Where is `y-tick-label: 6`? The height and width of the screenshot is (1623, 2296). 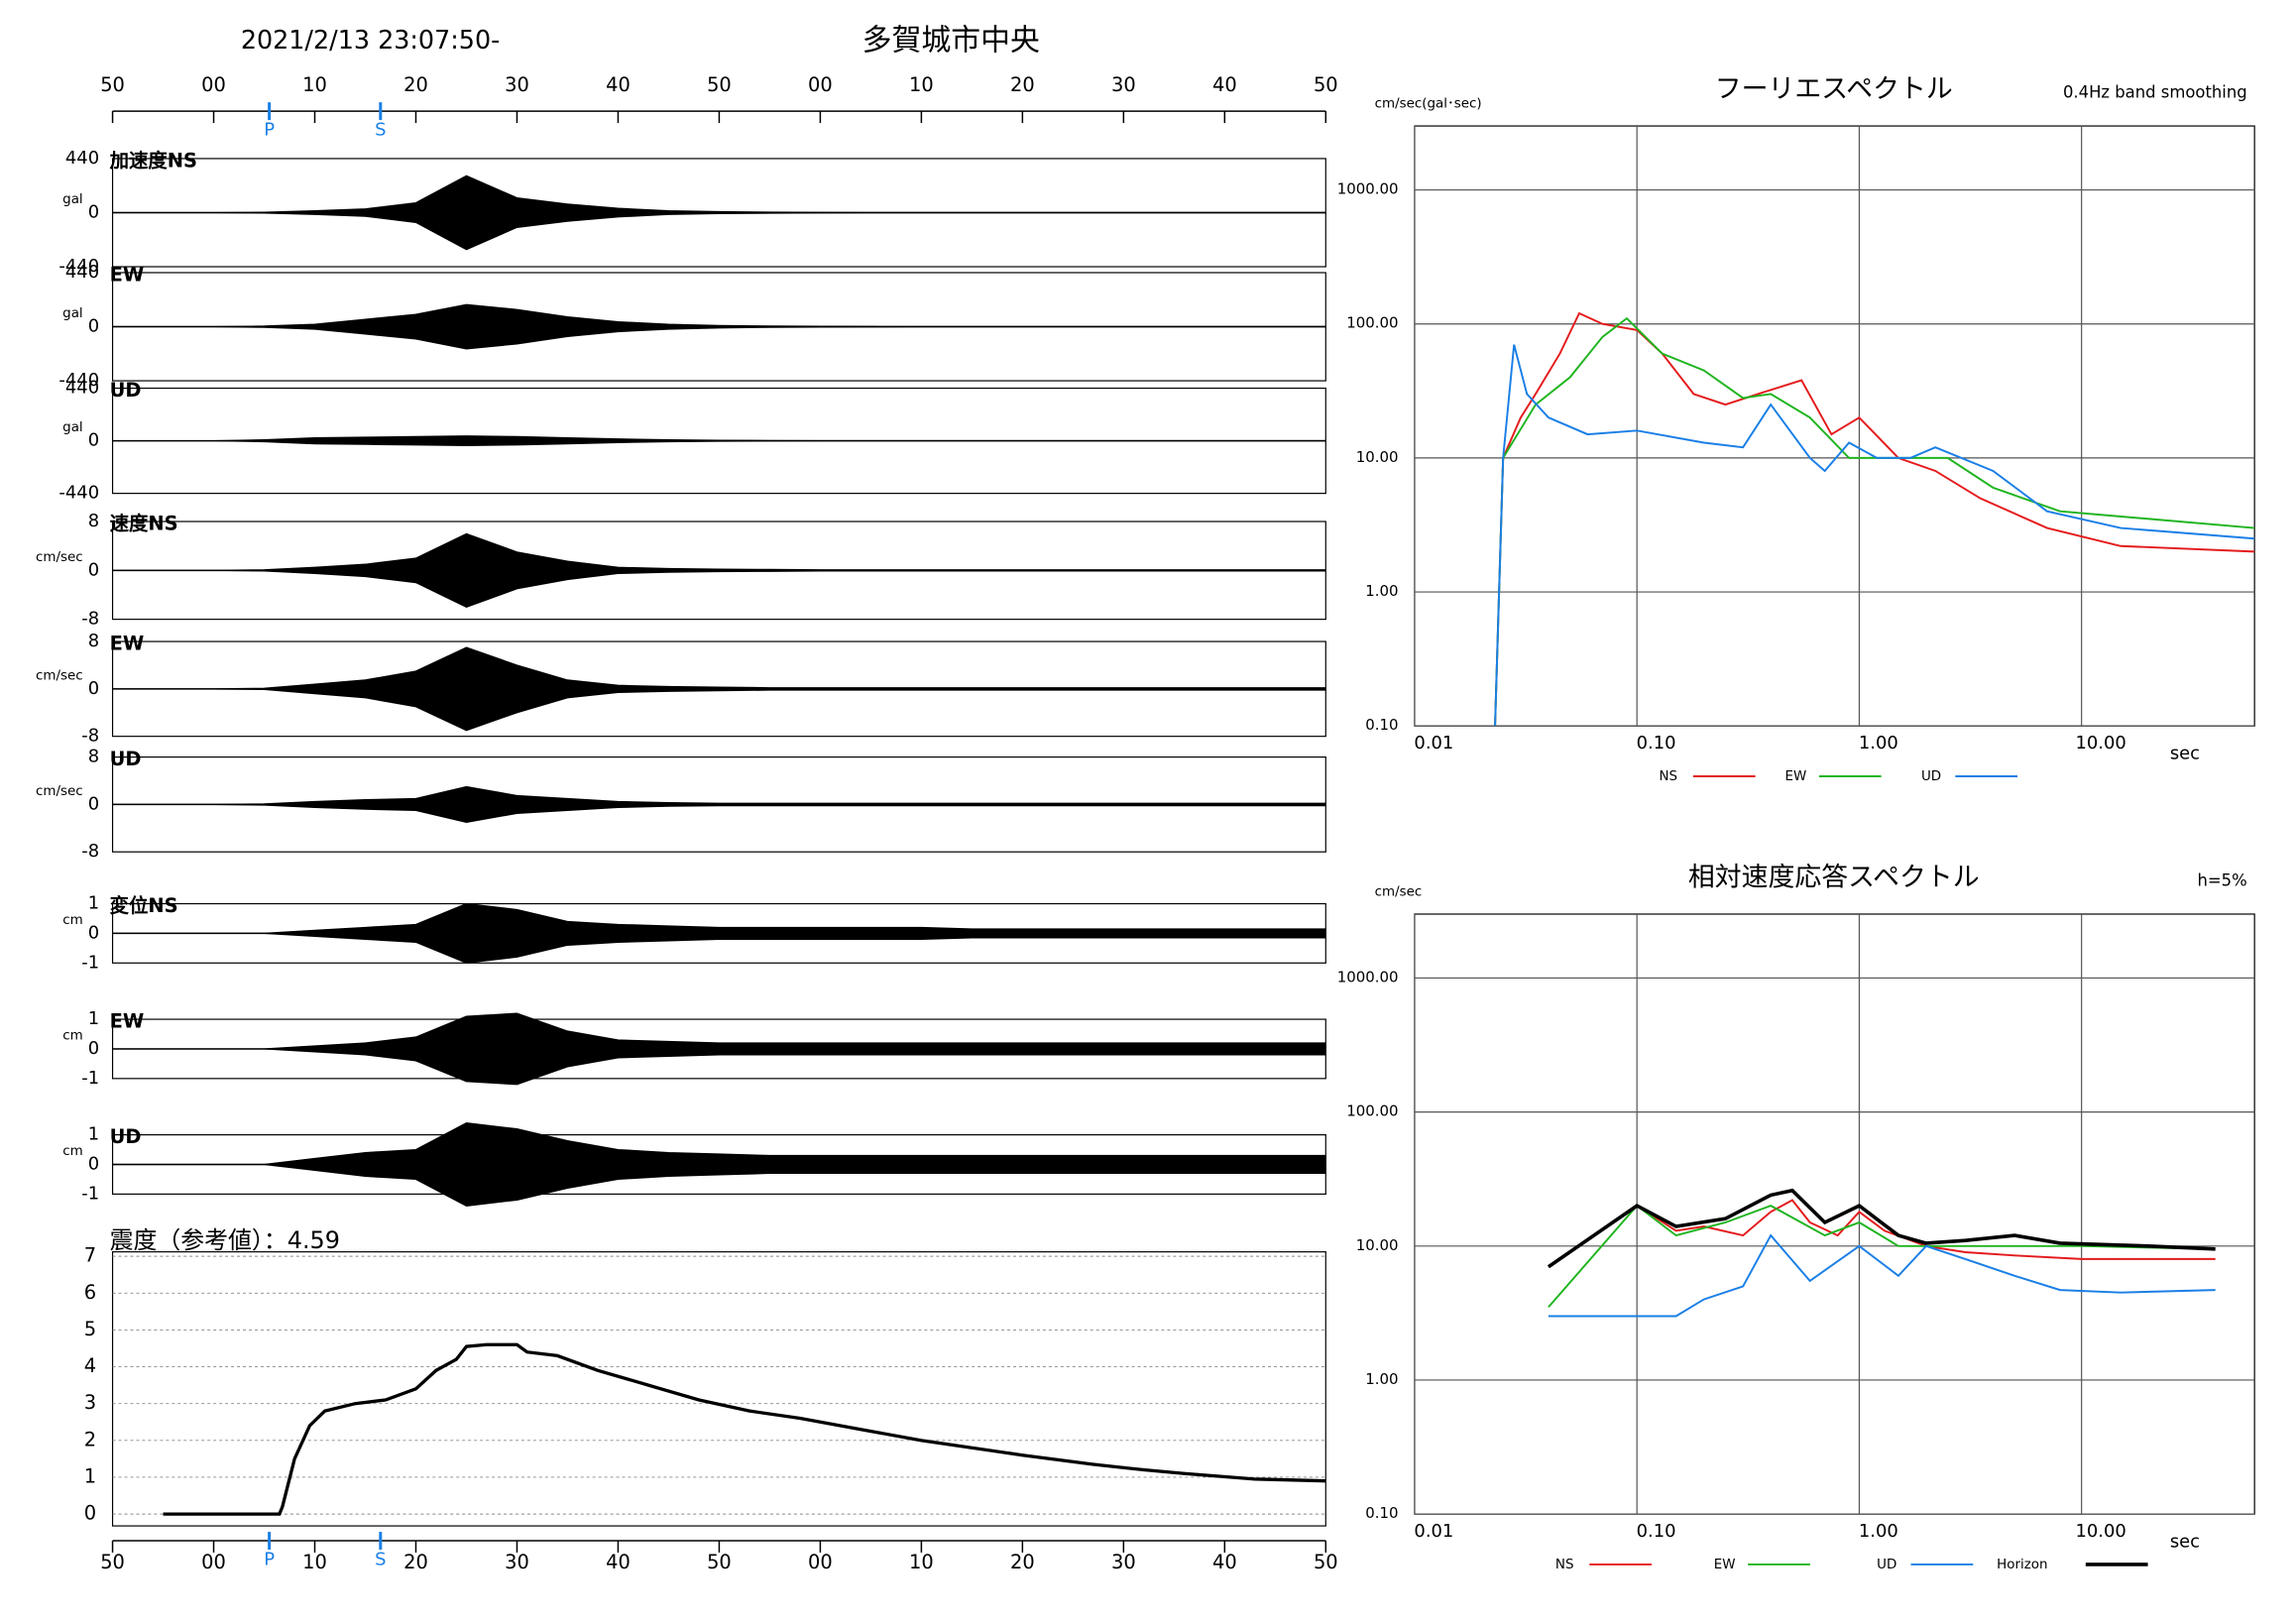
y-tick-label: 6 is located at coordinates (90, 1292).